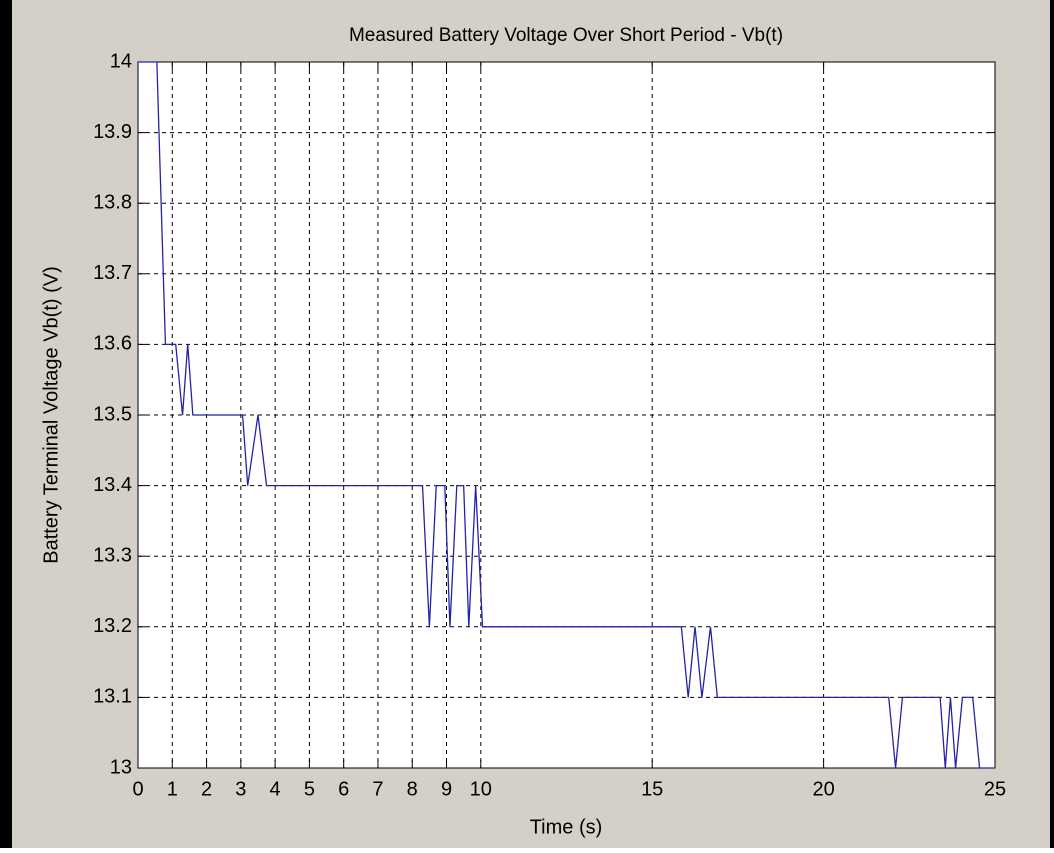  Describe the element at coordinates (121, 767) in the screenshot. I see `y-tick-label: 13` at that location.